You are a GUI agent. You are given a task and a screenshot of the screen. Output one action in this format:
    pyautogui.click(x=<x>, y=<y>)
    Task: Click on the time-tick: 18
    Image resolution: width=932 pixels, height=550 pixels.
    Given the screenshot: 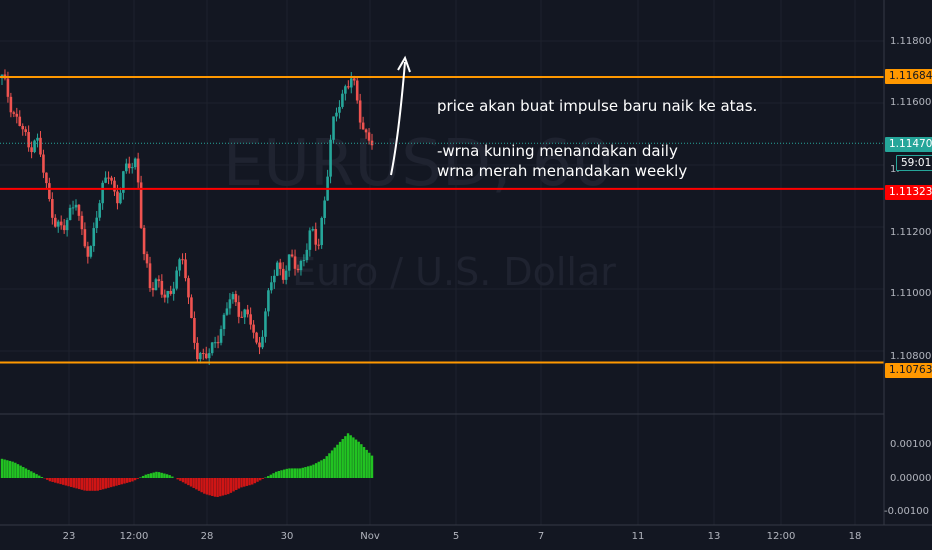 What is the action you would take?
    pyautogui.click(x=855, y=536)
    